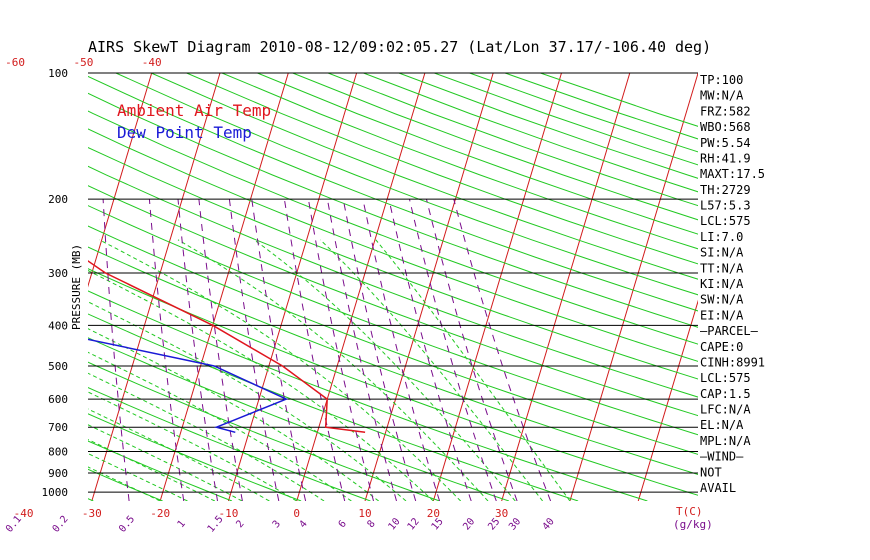  Describe the element at coordinates (304, 525) in the screenshot. I see `mixing-ratio-tick-label: 4` at that location.